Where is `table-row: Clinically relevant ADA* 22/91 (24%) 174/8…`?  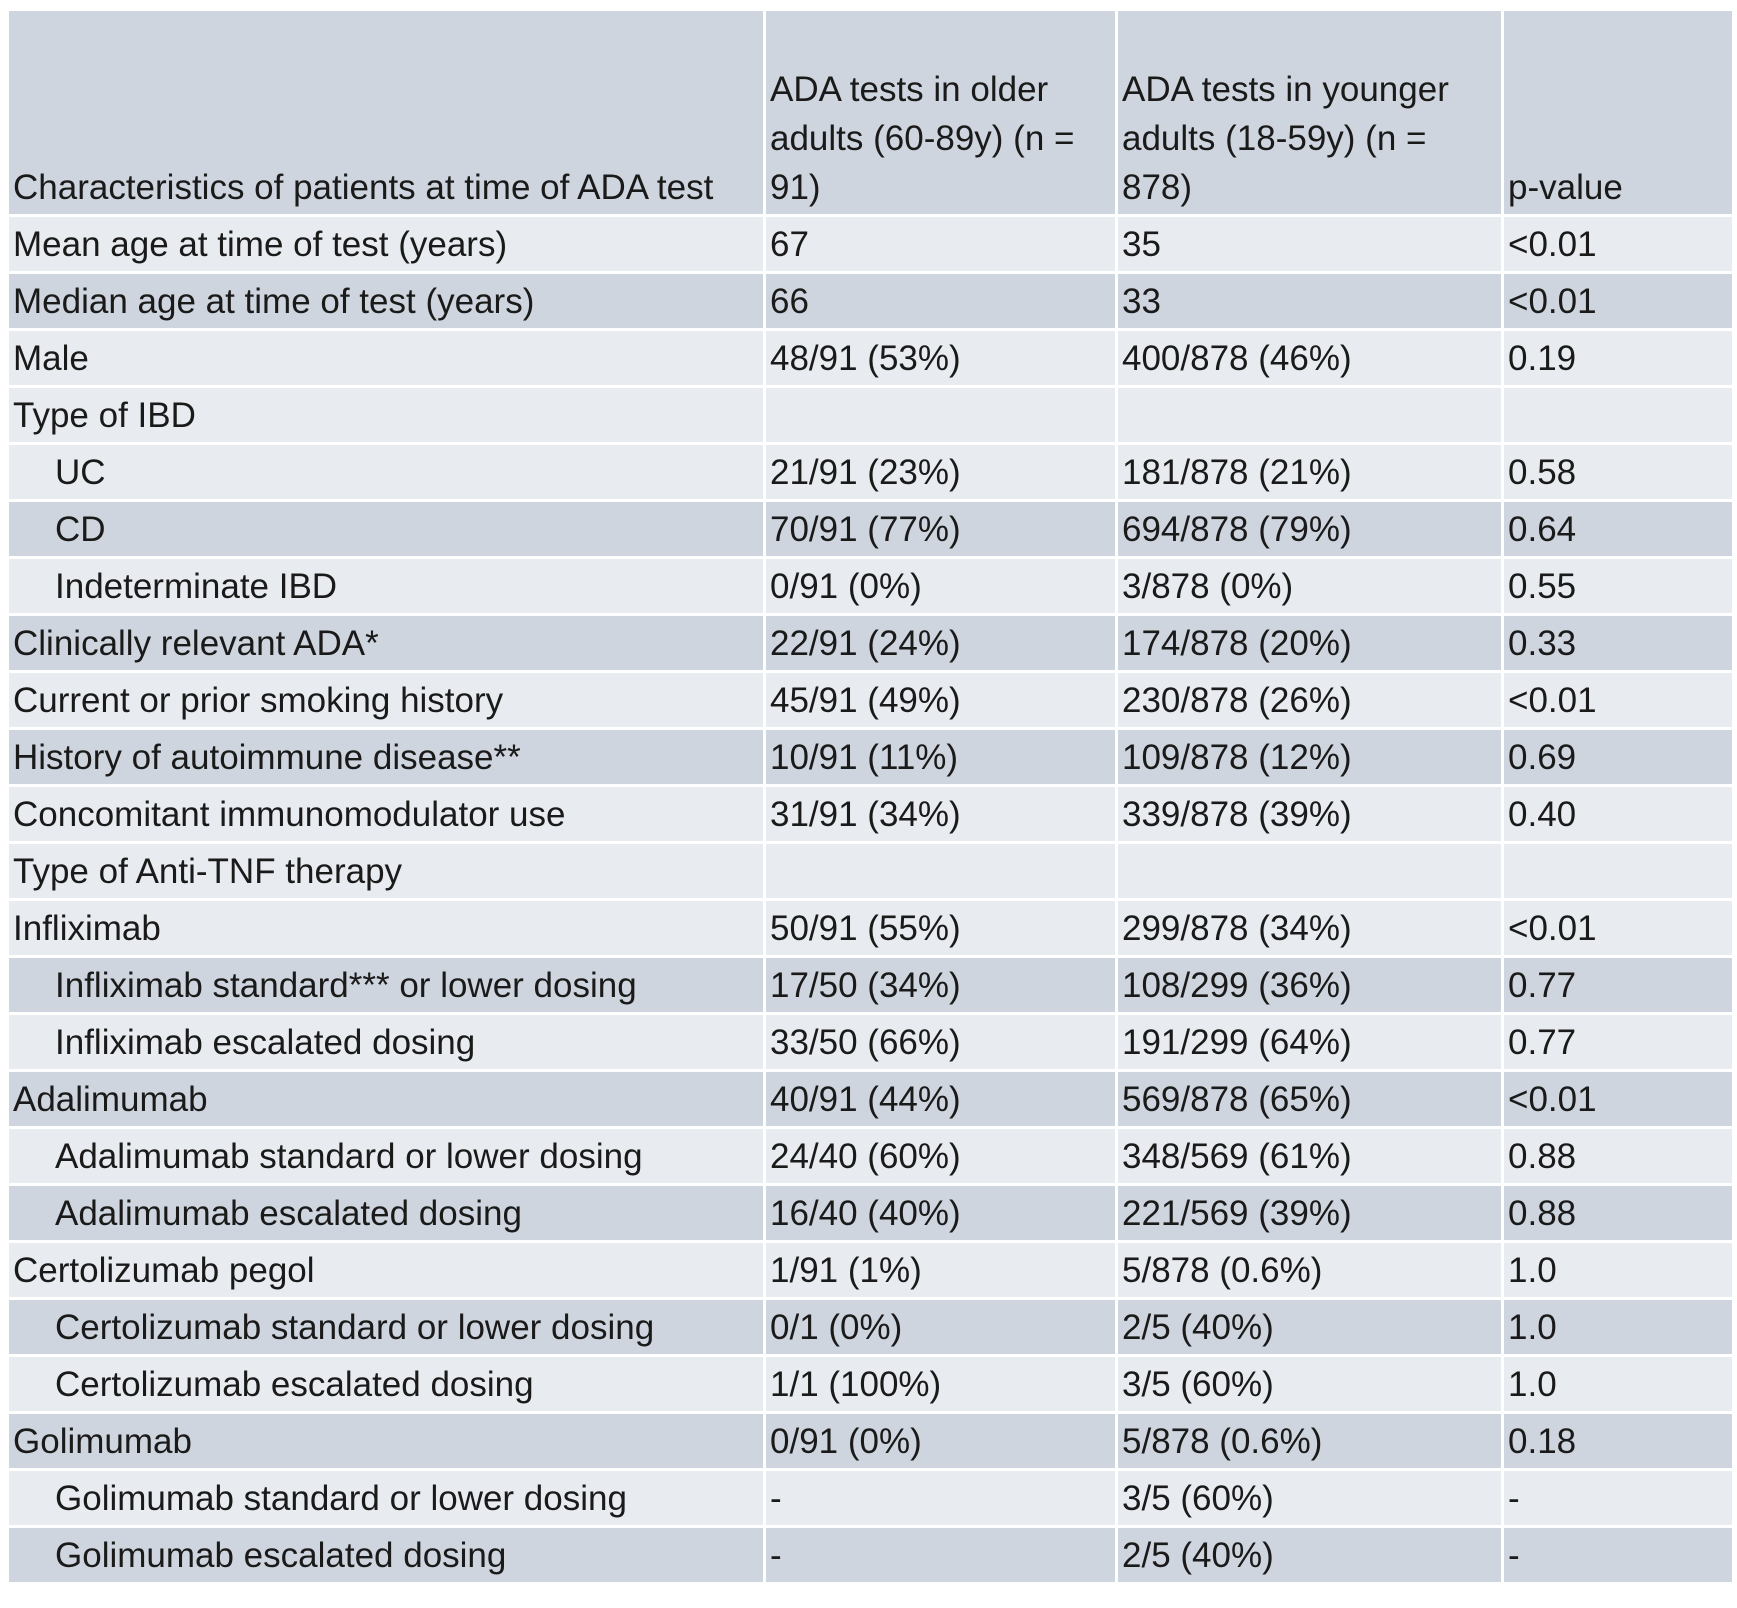
table-row: Clinically relevant ADA* 22/91 (24%) 174/8… is located at coordinates (870, 643).